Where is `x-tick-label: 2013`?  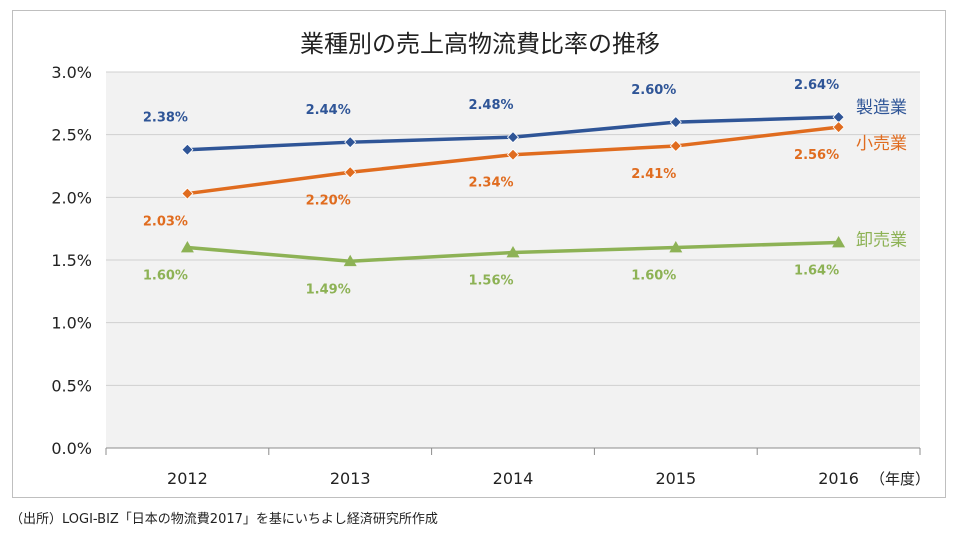
x-tick-label: 2013 is located at coordinates (350, 478).